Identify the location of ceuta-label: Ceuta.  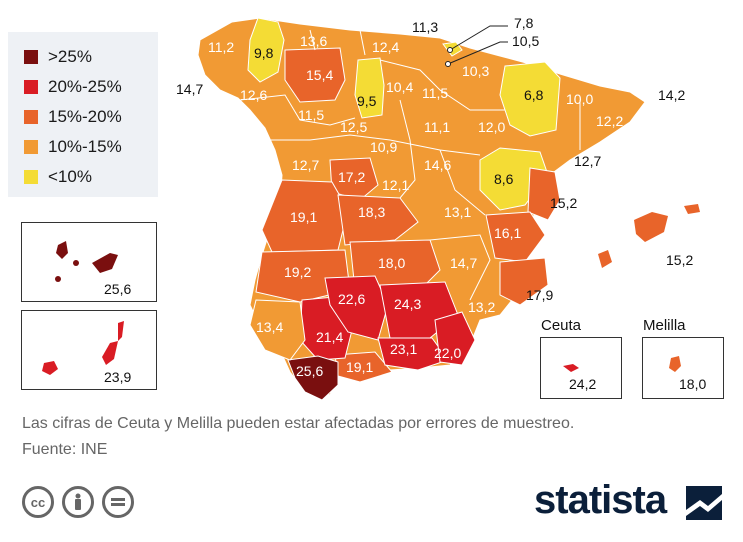
(561, 325).